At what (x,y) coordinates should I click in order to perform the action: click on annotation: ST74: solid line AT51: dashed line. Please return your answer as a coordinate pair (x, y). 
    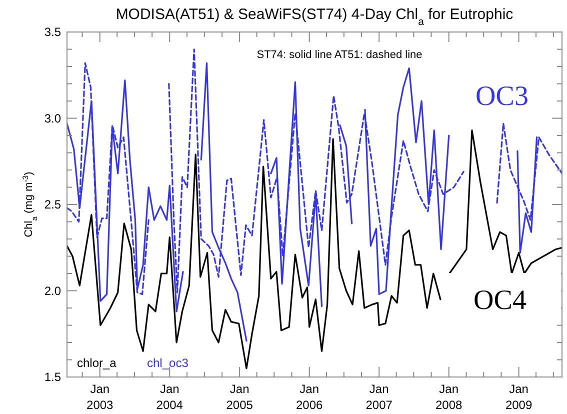
    Looking at the image, I should click on (339, 55).